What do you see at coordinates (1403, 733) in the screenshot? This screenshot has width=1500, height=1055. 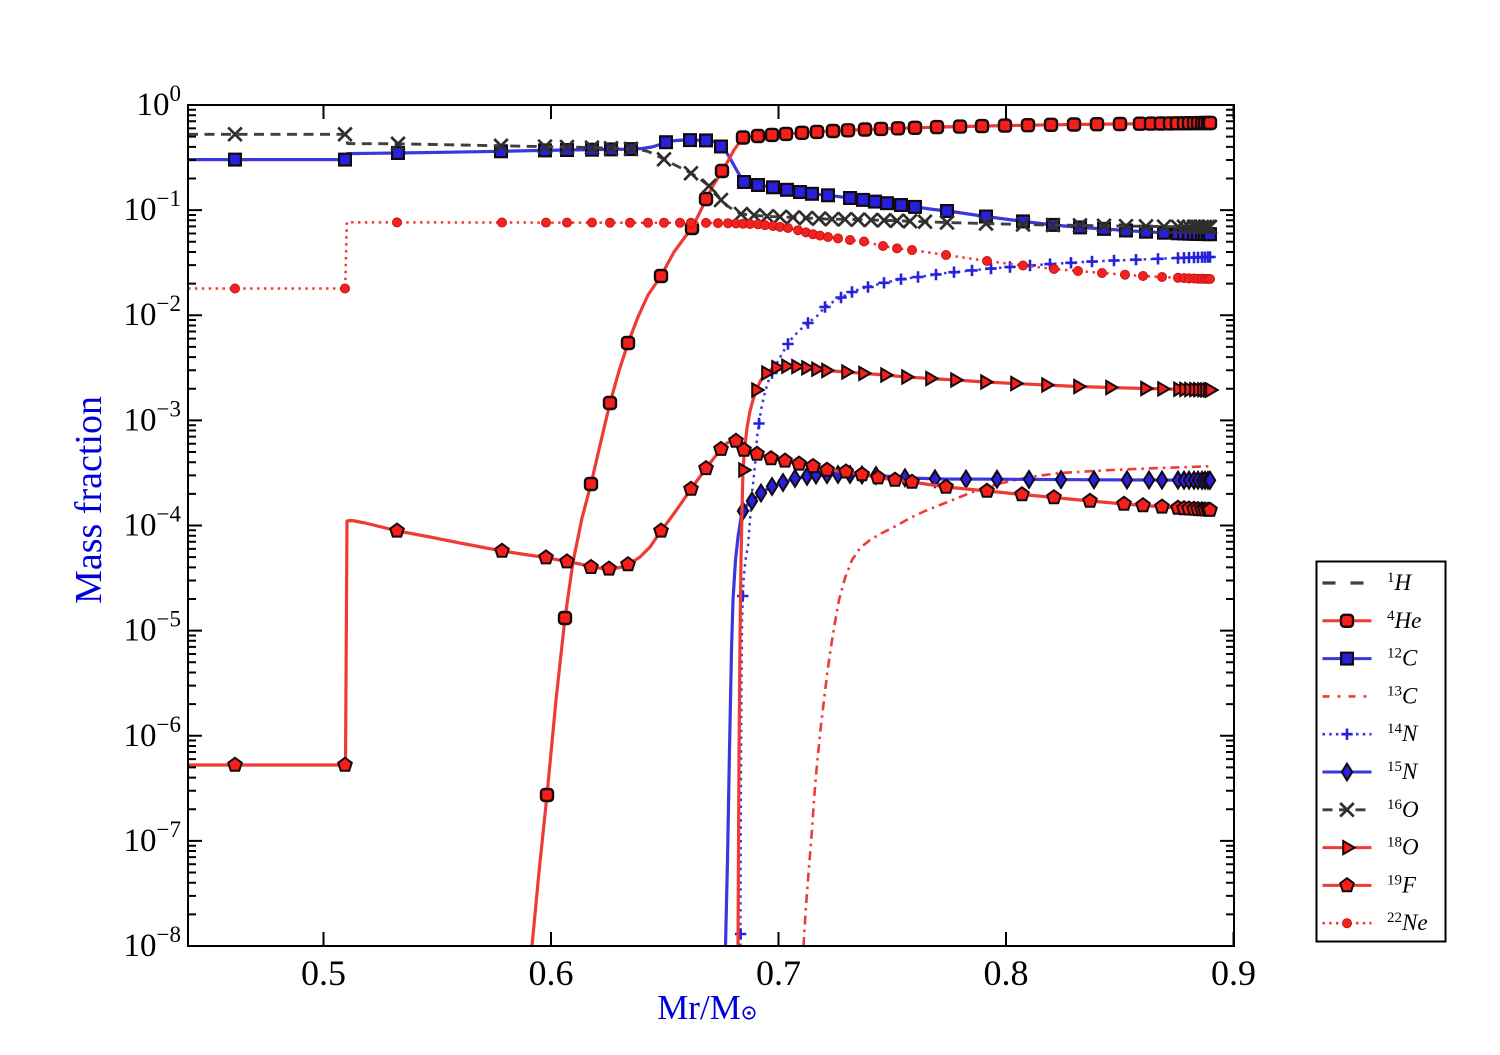 I see `svg-text: 14N` at bounding box center [1403, 733].